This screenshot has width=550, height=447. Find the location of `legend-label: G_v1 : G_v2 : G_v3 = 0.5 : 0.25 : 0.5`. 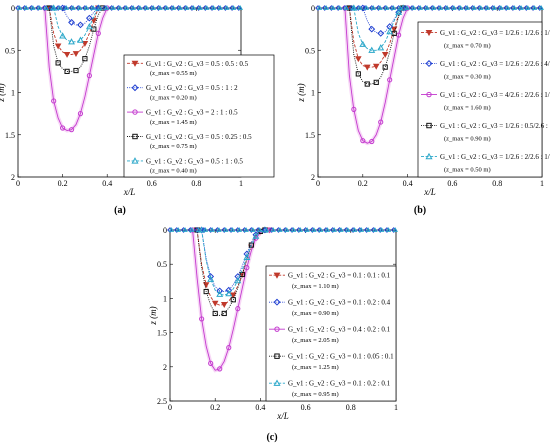

legend-label: G_v1 : G_v2 : G_v3 = 0.5 : 0.25 : 0.5 is located at coordinates (199, 137).